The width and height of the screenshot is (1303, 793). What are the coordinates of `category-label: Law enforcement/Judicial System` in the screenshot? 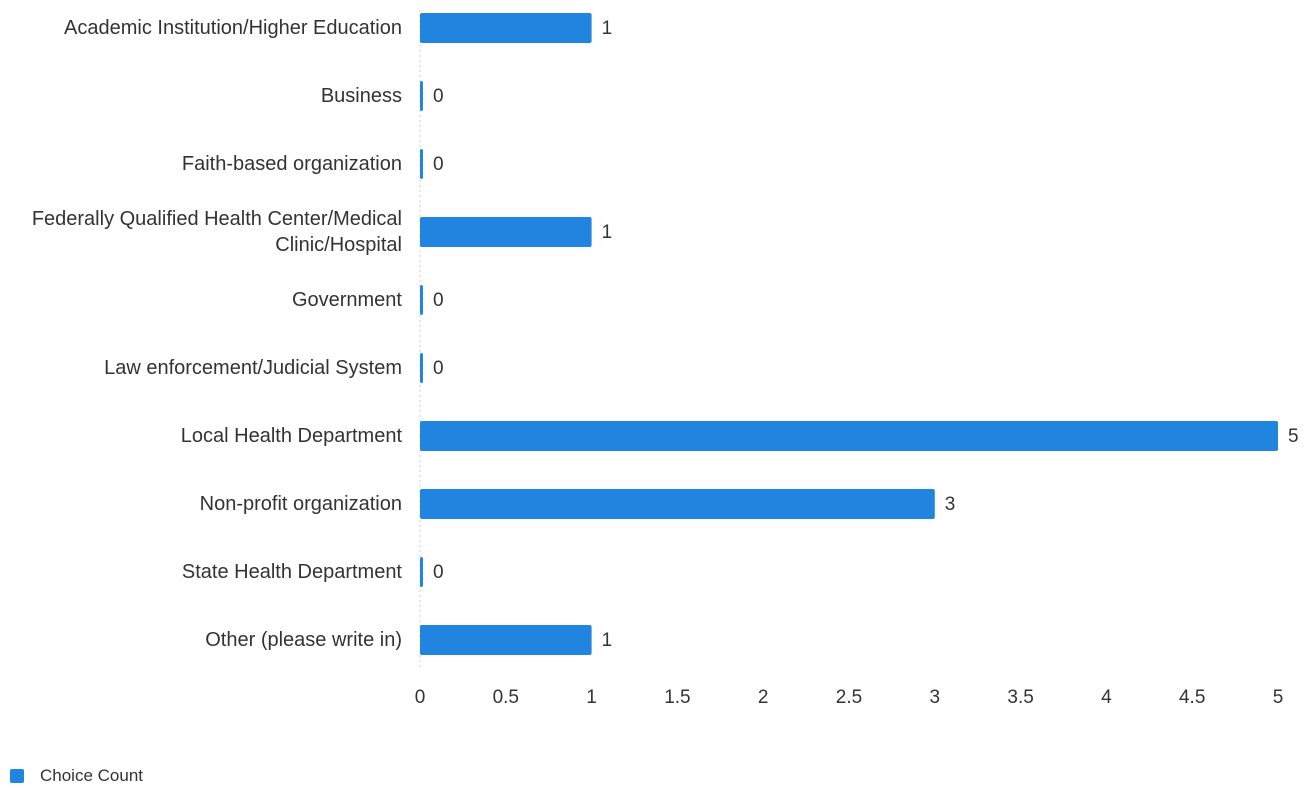 It's located at (253, 368).